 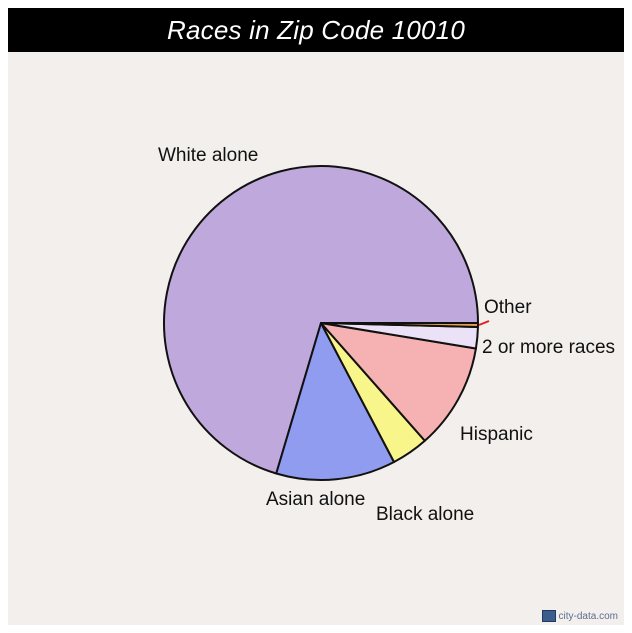 I want to click on slice-label-other: Other, so click(x=508, y=307).